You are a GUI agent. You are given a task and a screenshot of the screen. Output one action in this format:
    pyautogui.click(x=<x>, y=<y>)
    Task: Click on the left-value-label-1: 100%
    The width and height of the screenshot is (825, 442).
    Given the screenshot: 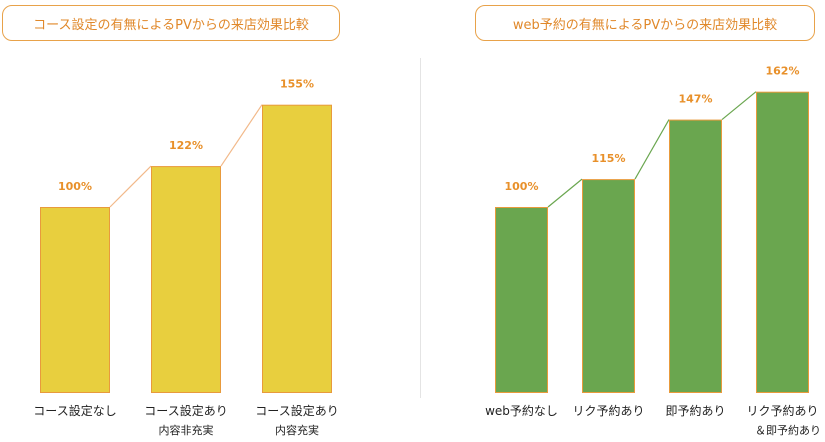 What is the action you would take?
    pyautogui.click(x=75, y=186)
    